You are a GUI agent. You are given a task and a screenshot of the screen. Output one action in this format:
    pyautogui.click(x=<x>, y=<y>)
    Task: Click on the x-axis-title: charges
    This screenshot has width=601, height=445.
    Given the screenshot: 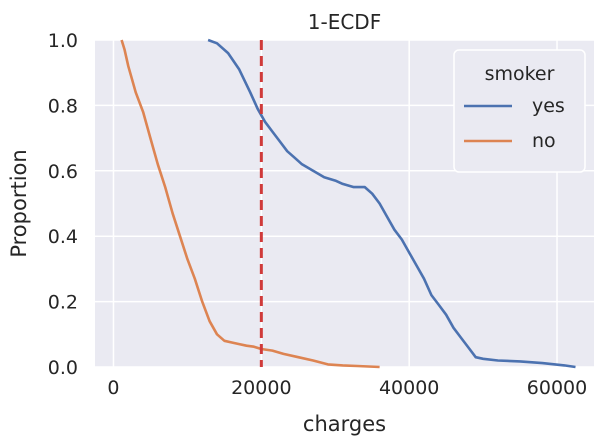 What is the action you would take?
    pyautogui.click(x=344, y=424)
    